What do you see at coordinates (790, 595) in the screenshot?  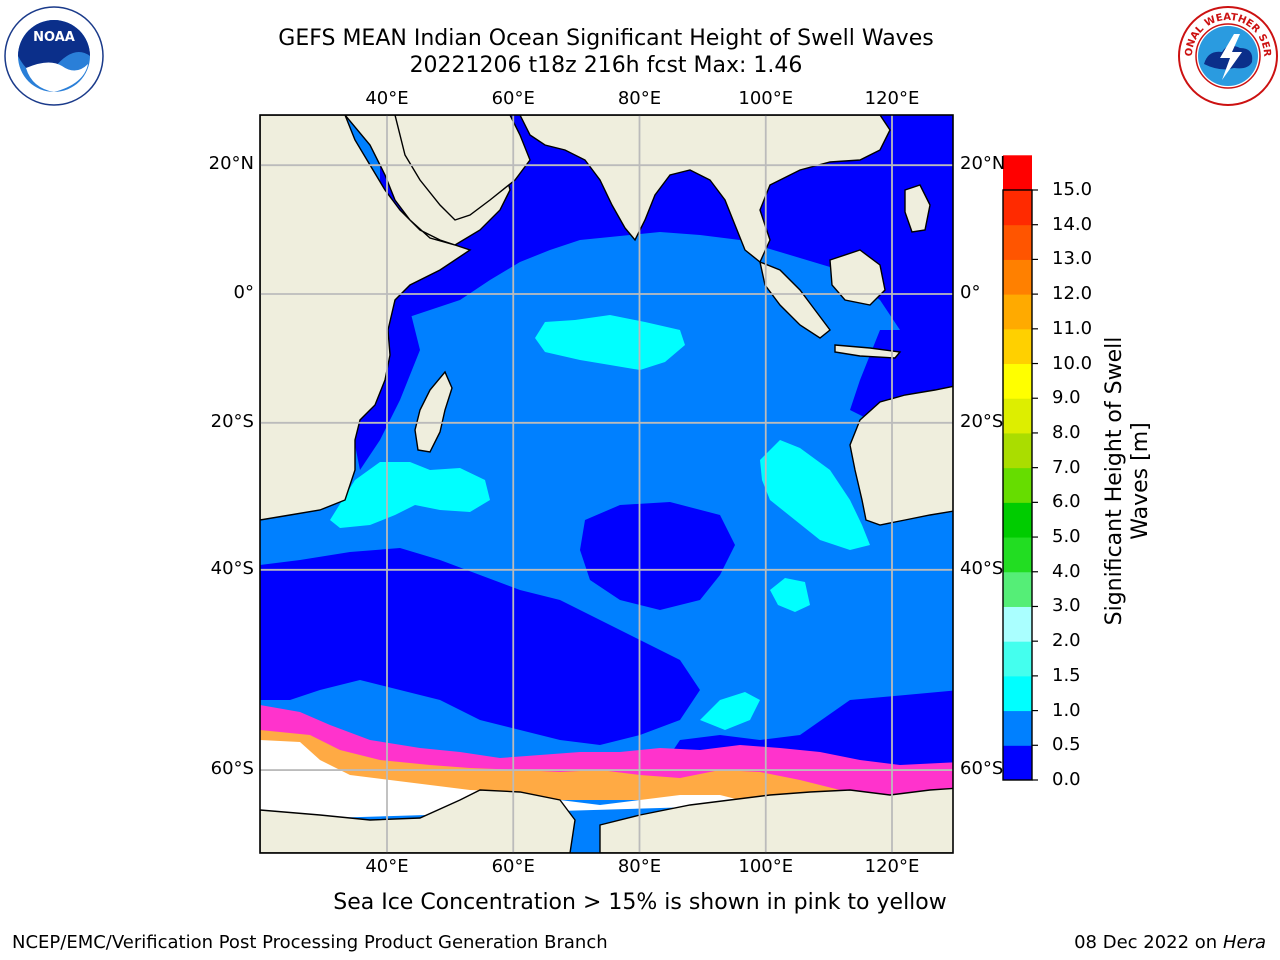 I see `ocean-band-1-0-1-5-patch` at bounding box center [790, 595].